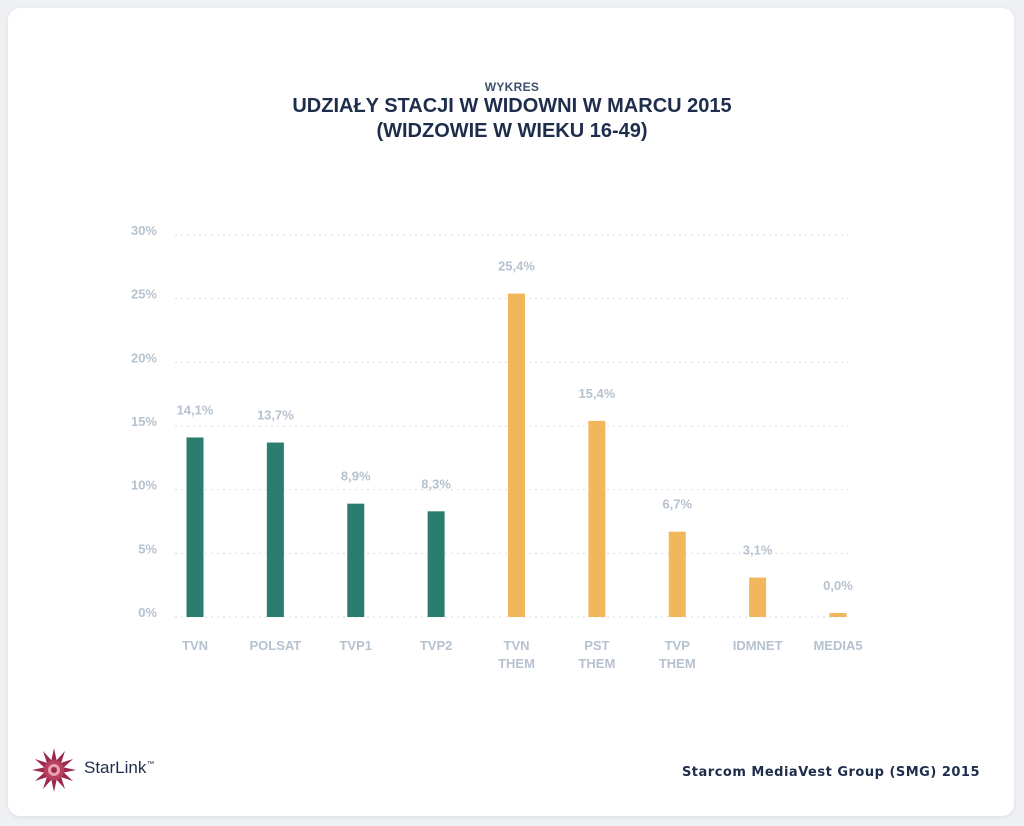 The height and width of the screenshot is (826, 1024). What do you see at coordinates (758, 550) in the screenshot?
I see `data-label: 3,1%` at bounding box center [758, 550].